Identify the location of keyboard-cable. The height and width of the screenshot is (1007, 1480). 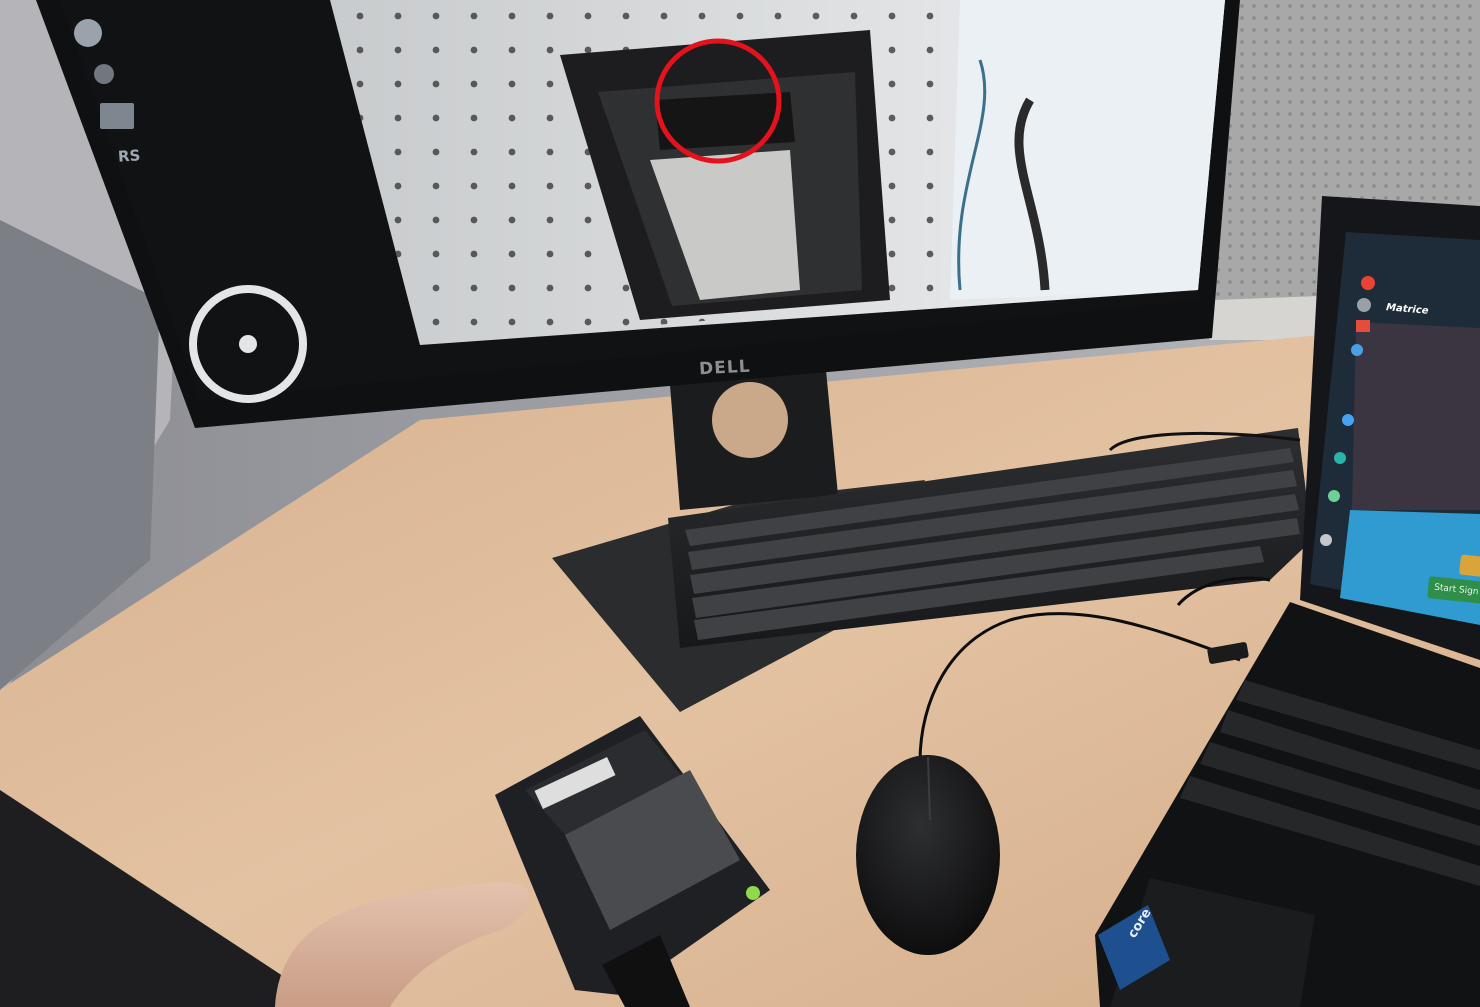
(1204, 441).